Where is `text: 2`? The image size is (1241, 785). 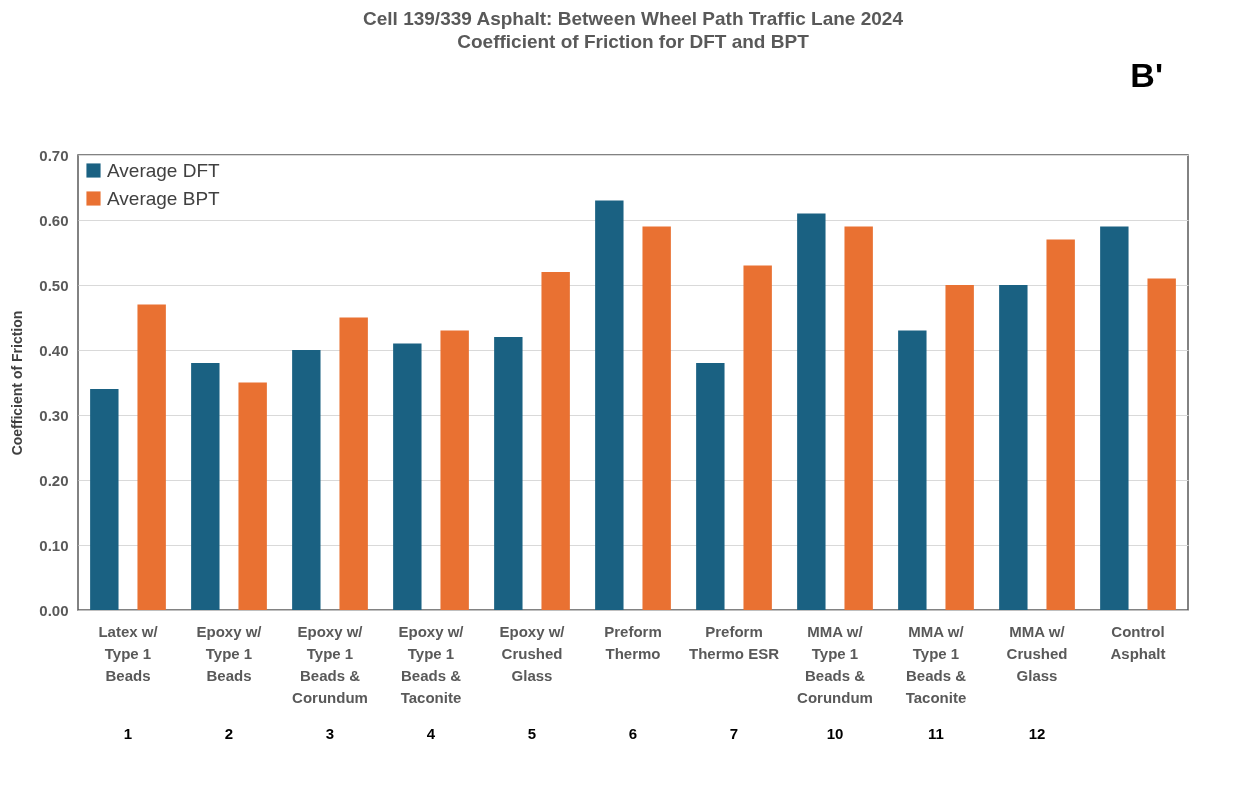 text: 2 is located at coordinates (229, 733).